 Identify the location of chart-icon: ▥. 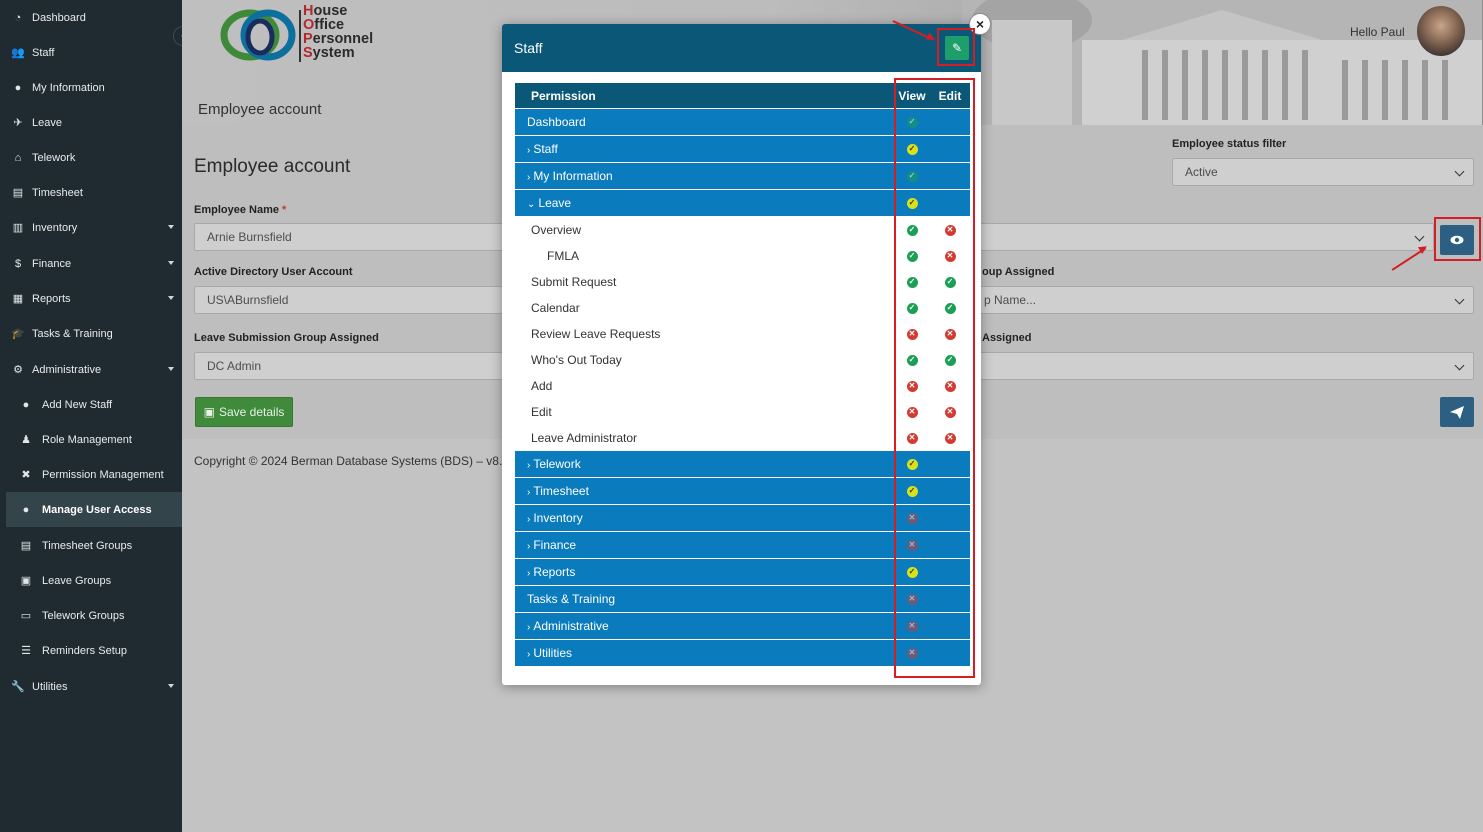
(18, 228).